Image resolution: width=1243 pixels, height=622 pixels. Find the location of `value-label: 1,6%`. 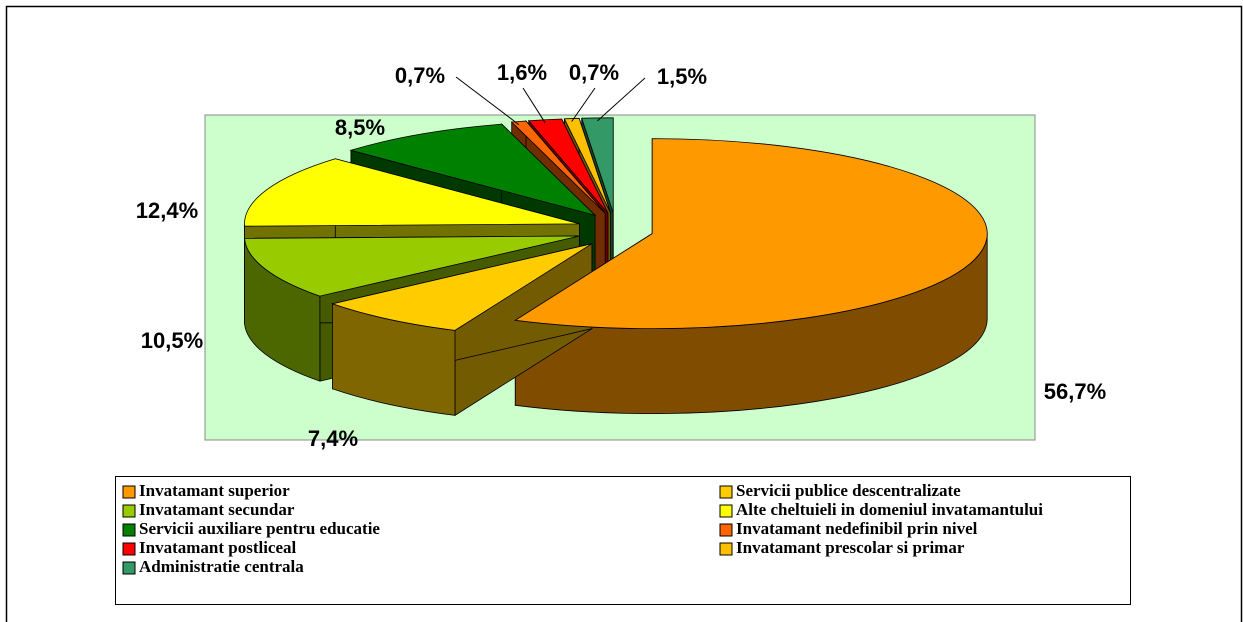

value-label: 1,6% is located at coordinates (522, 72).